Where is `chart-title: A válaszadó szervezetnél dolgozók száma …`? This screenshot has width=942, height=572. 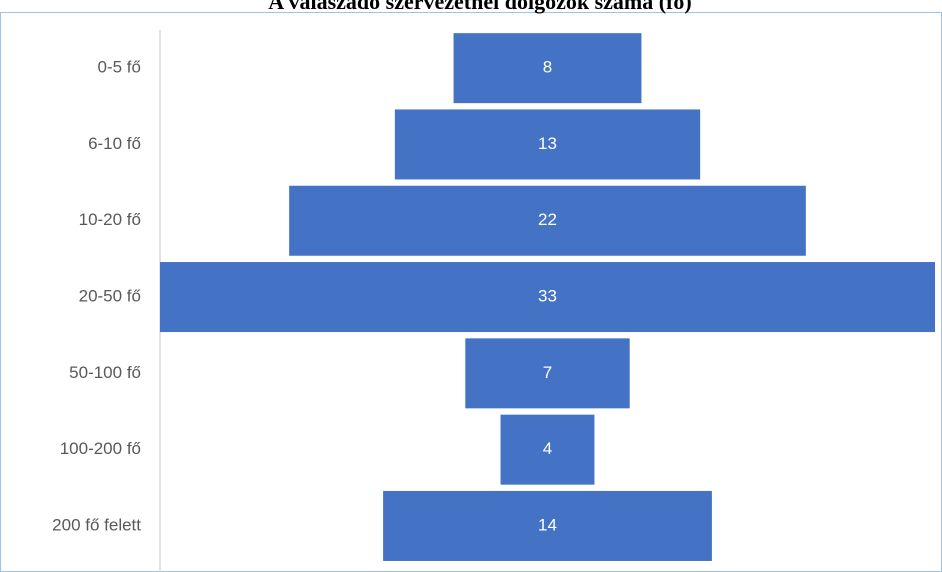 chart-title: A válaszadó szervezetnél dolgozók száma … is located at coordinates (479, 7).